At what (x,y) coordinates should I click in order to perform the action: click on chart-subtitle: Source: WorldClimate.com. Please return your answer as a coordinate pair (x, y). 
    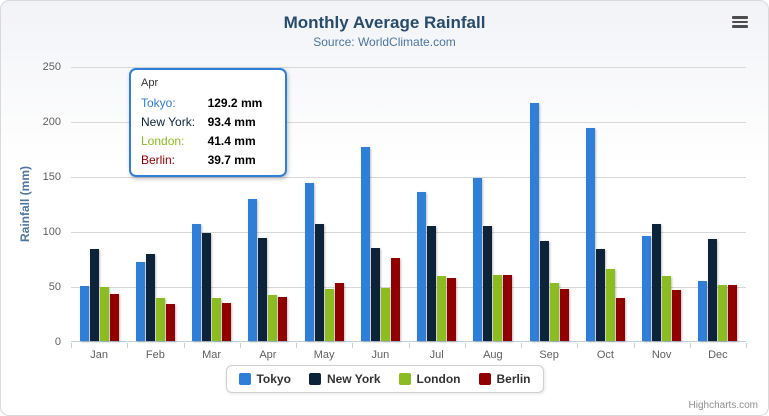
    Looking at the image, I should click on (384, 42).